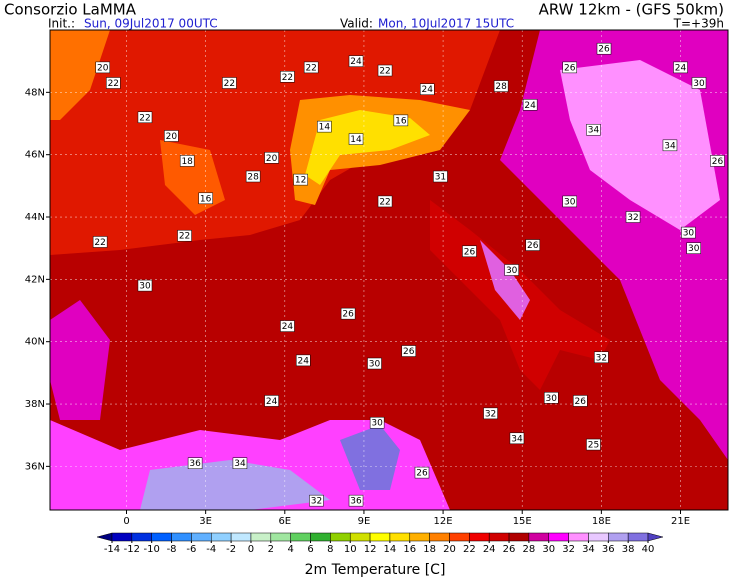 The image size is (751, 580). I want to click on organization: Consorzio LaMMA, so click(70, 10).